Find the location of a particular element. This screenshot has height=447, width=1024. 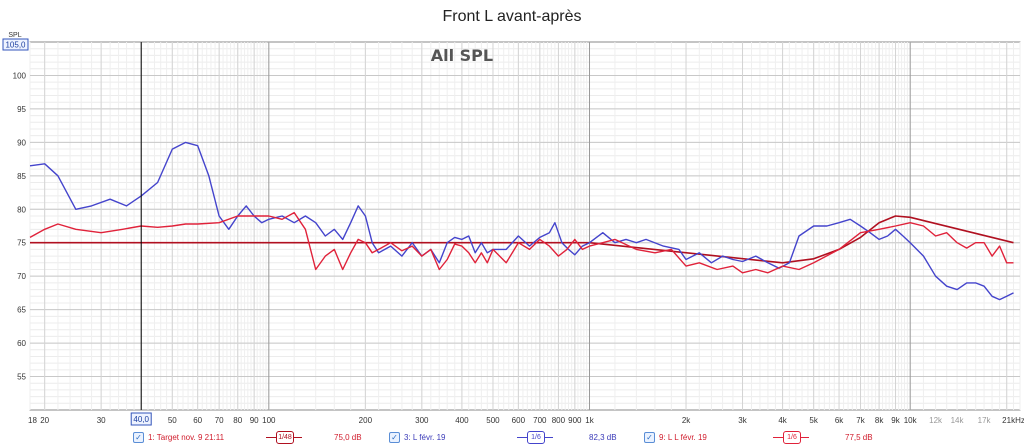

legend-swatch-ll: 1/6 is located at coordinates (791, 437).